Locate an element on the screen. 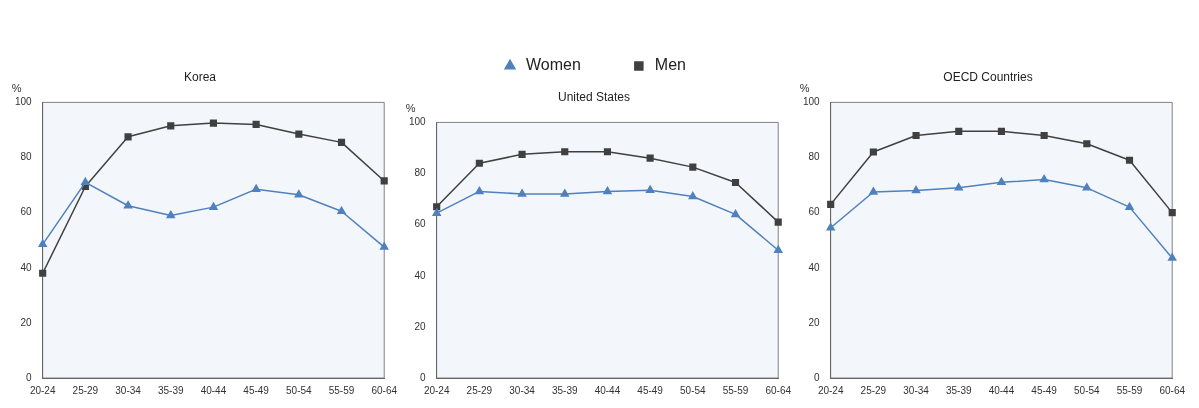 This screenshot has height=408, width=1199. chart-title: Korea is located at coordinates (200, 76).